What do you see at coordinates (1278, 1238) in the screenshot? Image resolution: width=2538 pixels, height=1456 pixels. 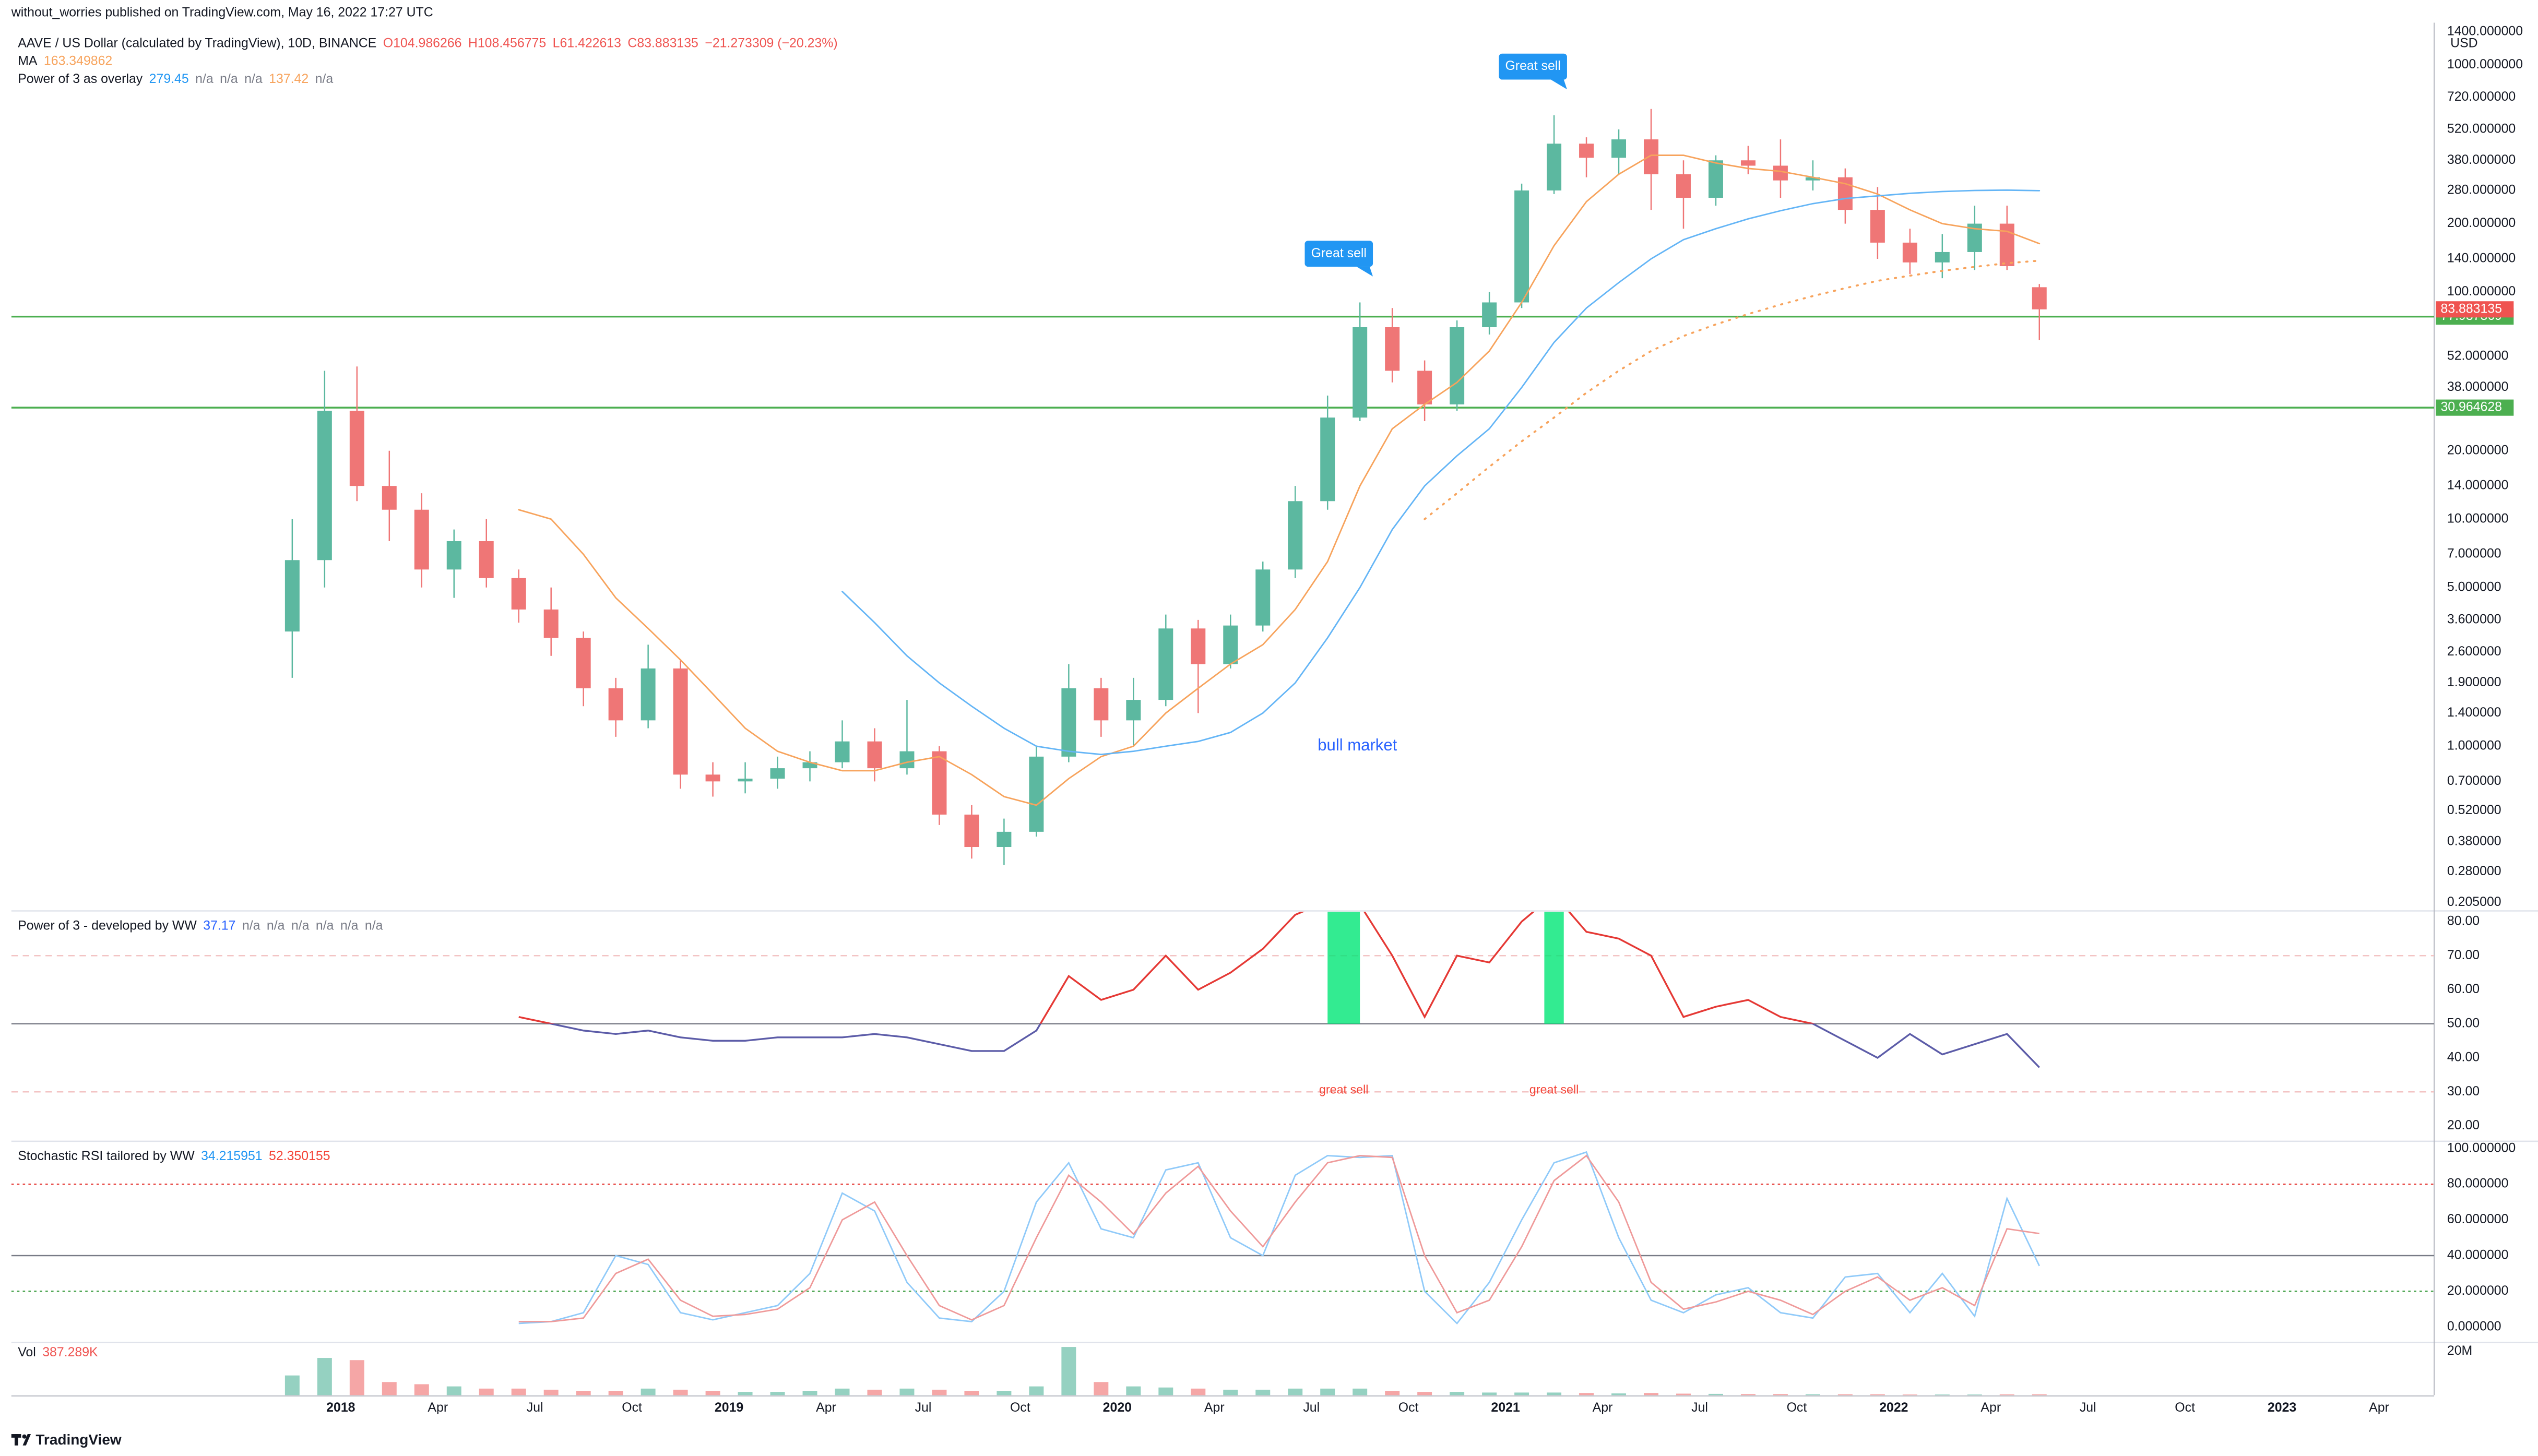 I see `indicator-line` at bounding box center [1278, 1238].